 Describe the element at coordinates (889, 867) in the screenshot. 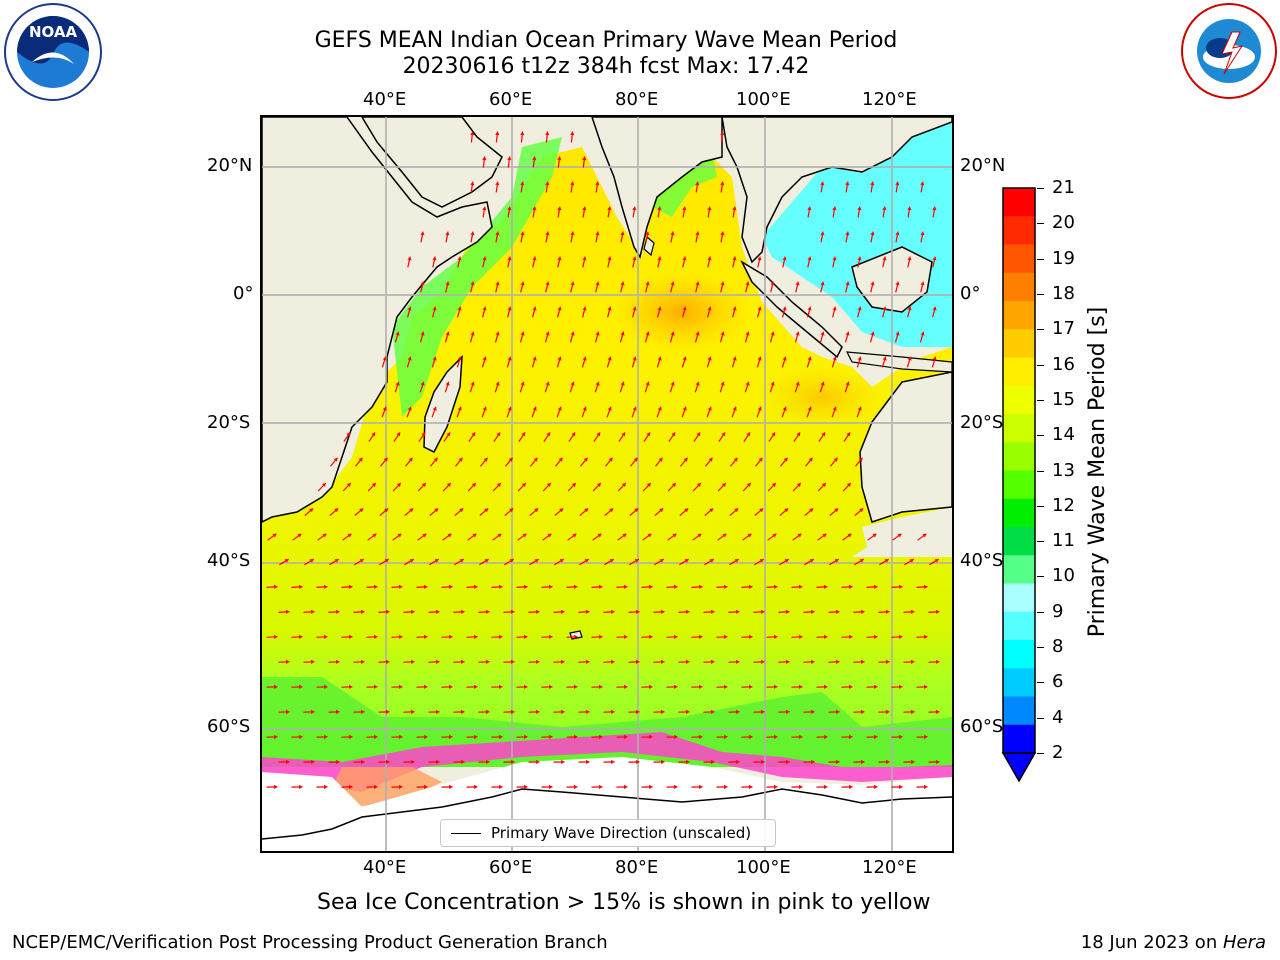

I see `lon-tick-bottom-120e: 120°E` at that location.